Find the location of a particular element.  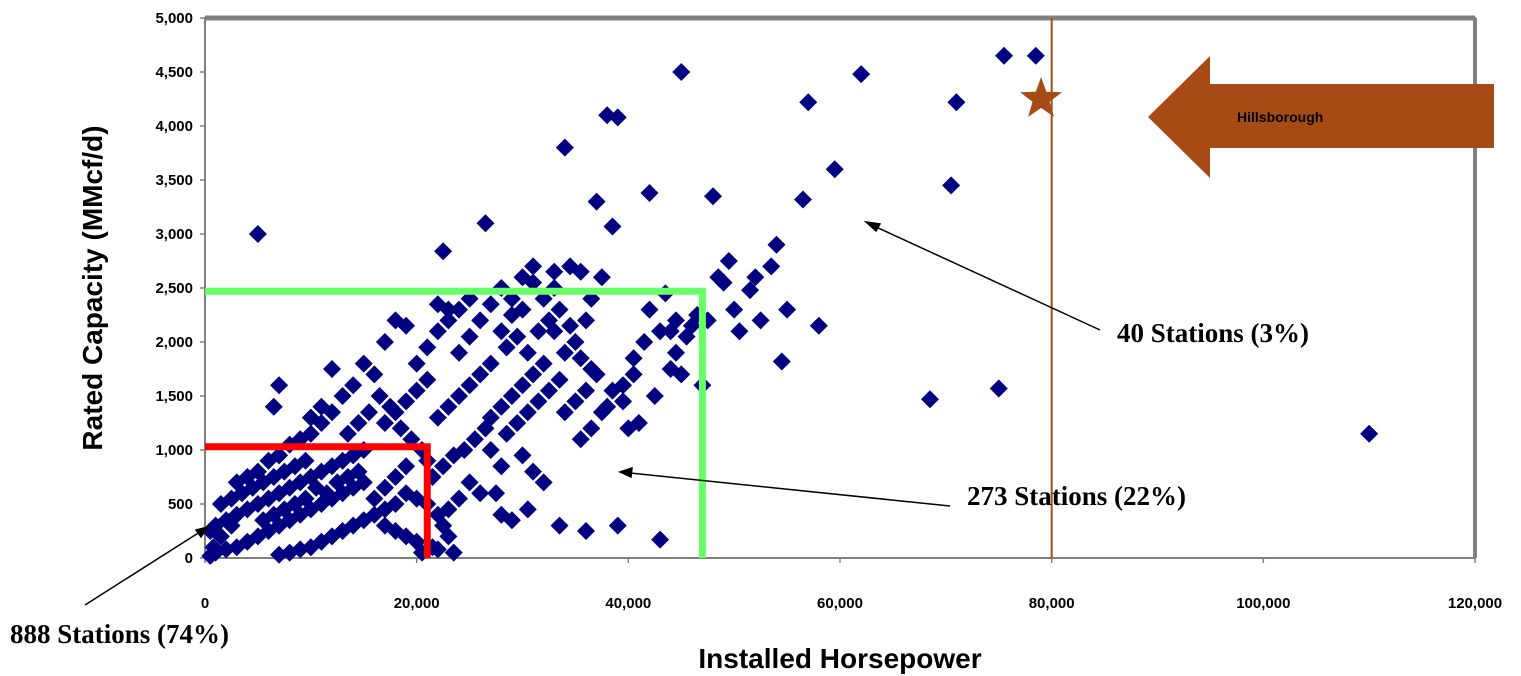

star-marker is located at coordinates (1041, 97).